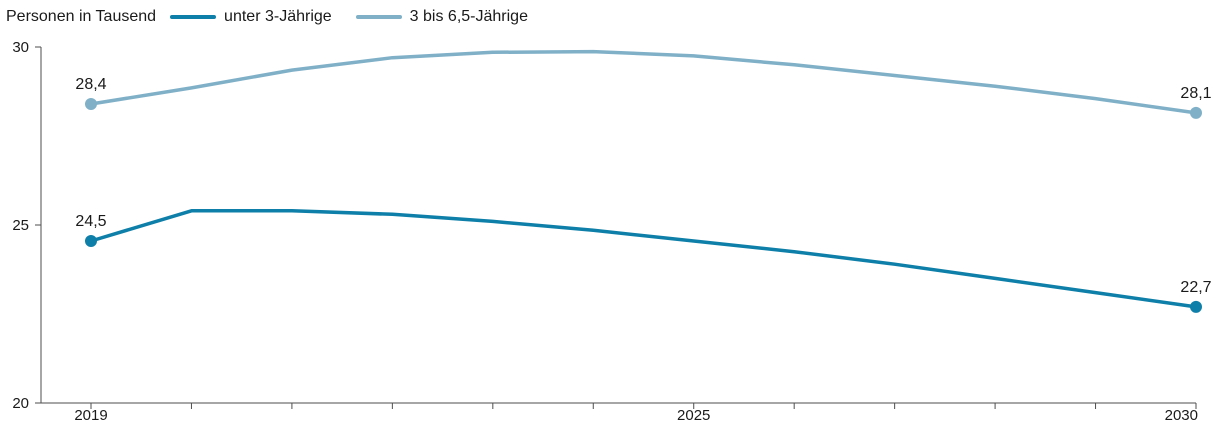 This screenshot has height=424, width=1225. I want to click on unit-label: Personen in Tausend, so click(81, 16).